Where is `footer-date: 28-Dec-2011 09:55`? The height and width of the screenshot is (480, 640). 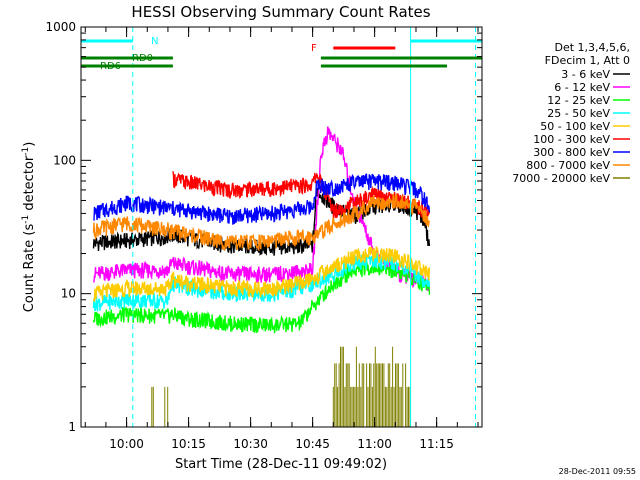
footer-date: 28-Dec-2011 09:55 is located at coordinates (597, 471).